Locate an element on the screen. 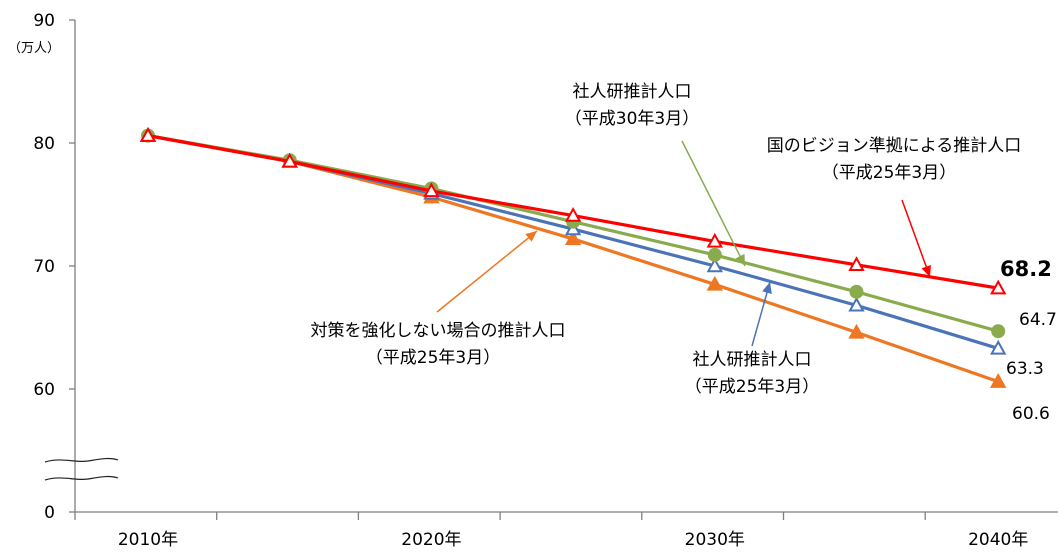 This screenshot has height=552, width=1058. end-value-label: 60.6 is located at coordinates (1031, 414).